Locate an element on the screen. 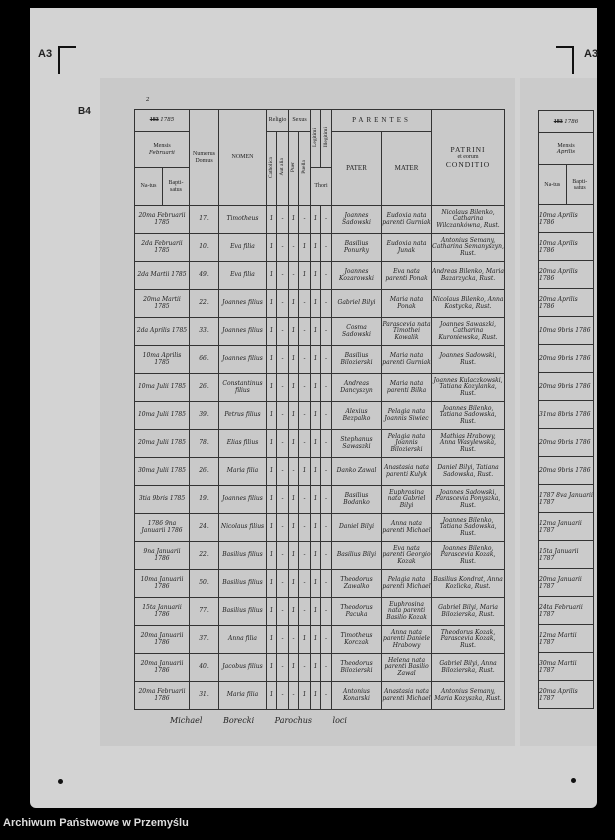 The image size is (615, 840). puer-header: Puer is located at coordinates (293, 167).